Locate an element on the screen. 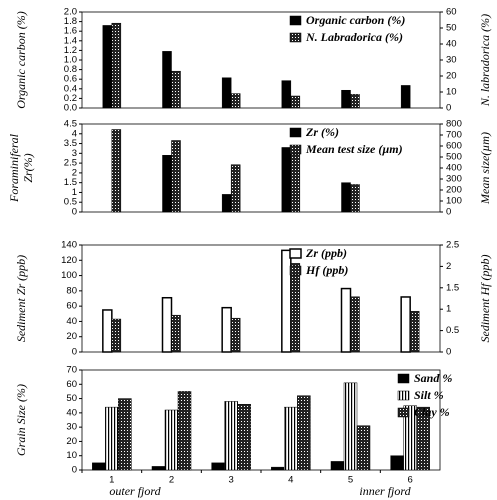 The image size is (497, 500). y-axis-label: Zr(%) is located at coordinates (28, 167).